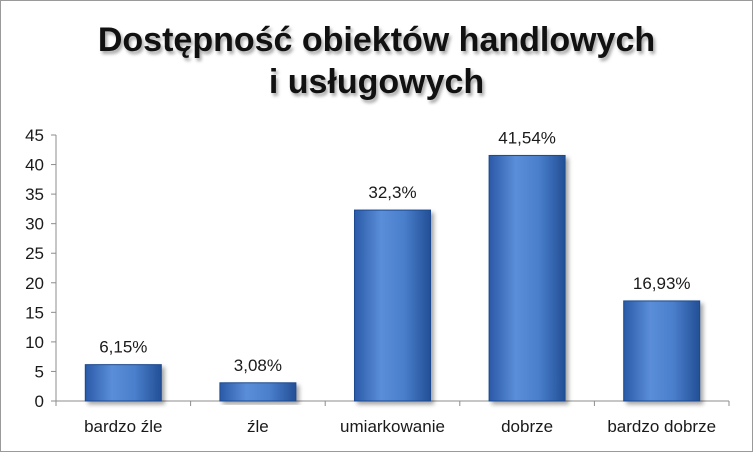  What do you see at coordinates (661, 426) in the screenshot?
I see `category-label: bardzo dobrze` at bounding box center [661, 426].